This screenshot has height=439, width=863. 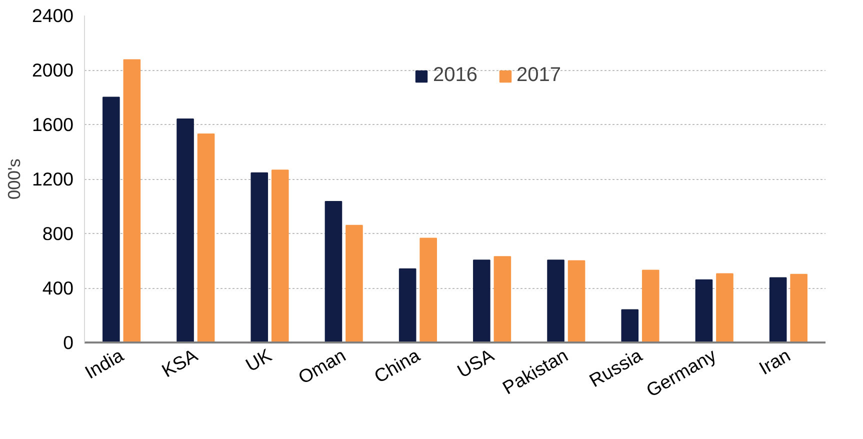 I want to click on y-axis-title: 000's, so click(x=14, y=179).